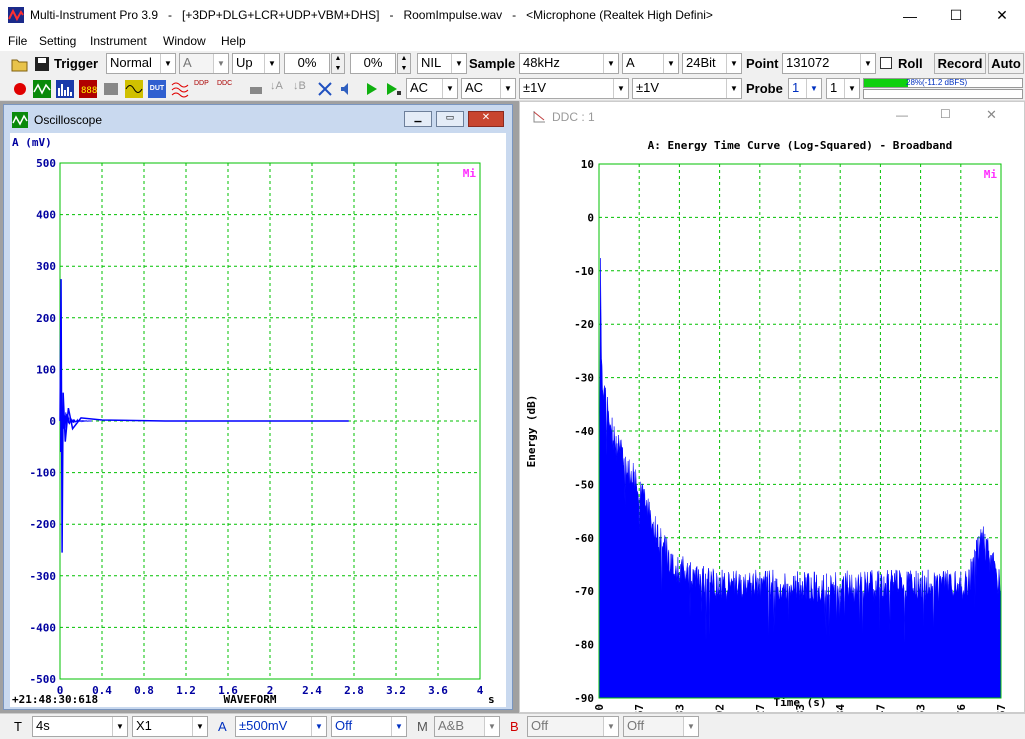 The image size is (1025, 739). What do you see at coordinates (43, 473) in the screenshot?
I see `y-tick-label: -100` at bounding box center [43, 473].